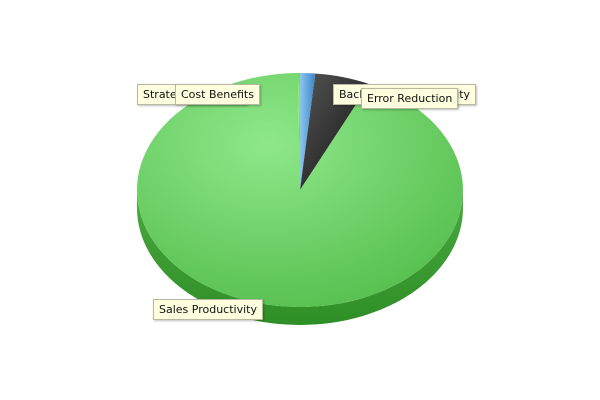 This screenshot has width=600, height=400. Describe the element at coordinates (308, 131) in the screenshot. I see `pie-slice-back-office-productivity` at that location.